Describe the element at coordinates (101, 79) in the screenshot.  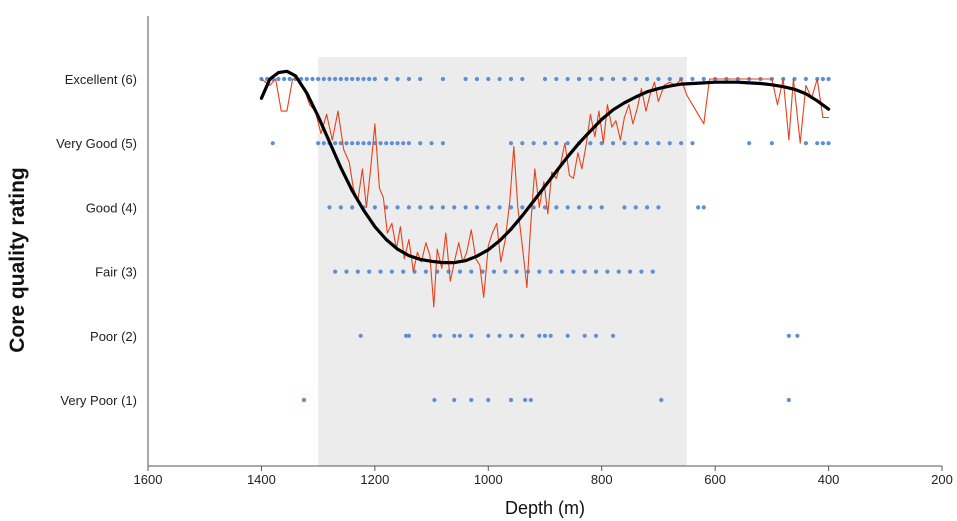
I see `y-tick-label: Excellent (6)` at that location.